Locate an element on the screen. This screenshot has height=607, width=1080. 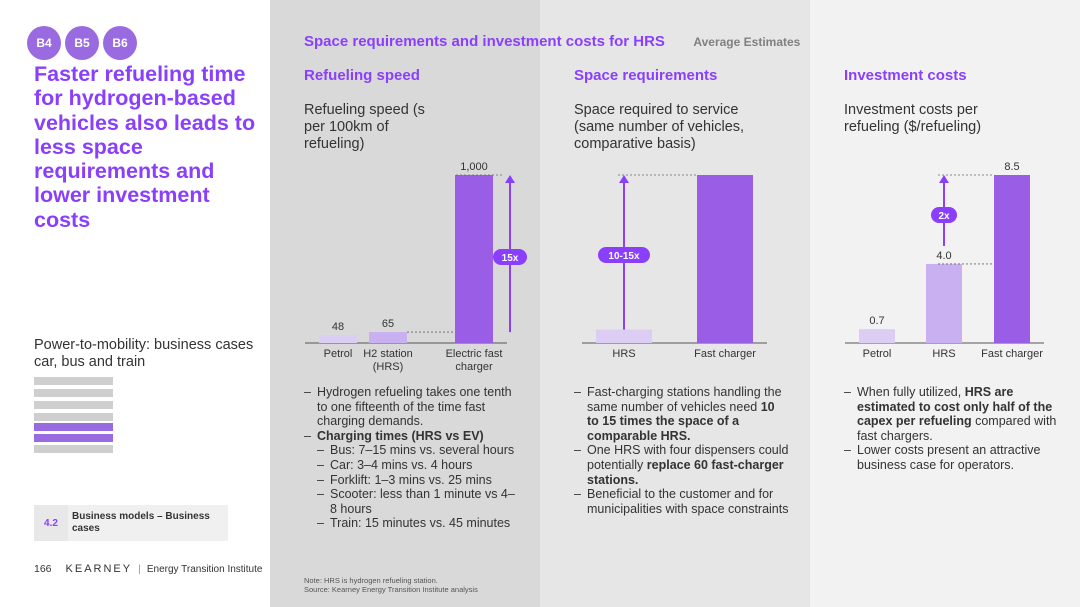
data-label: 4.0 is located at coordinates (943, 256).